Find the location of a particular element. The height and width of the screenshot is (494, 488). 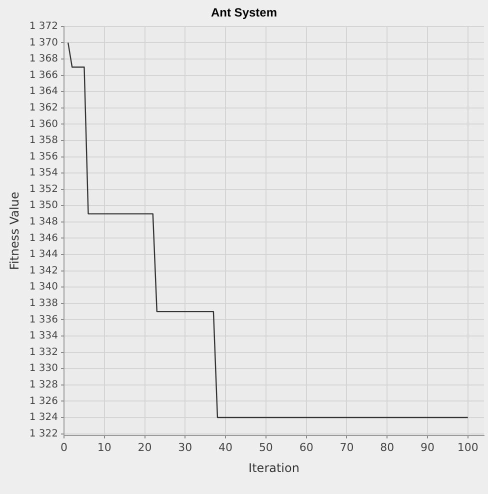

y-tick-label: 1 358 is located at coordinates (43, 140).